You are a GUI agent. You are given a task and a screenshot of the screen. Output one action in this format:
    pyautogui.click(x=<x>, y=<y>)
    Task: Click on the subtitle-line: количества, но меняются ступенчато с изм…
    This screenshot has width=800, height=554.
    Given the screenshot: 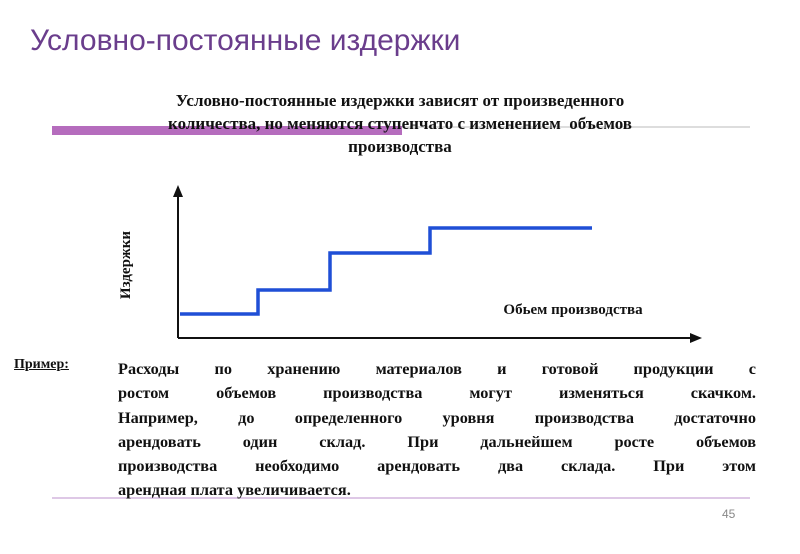 What is the action you would take?
    pyautogui.click(x=400, y=123)
    